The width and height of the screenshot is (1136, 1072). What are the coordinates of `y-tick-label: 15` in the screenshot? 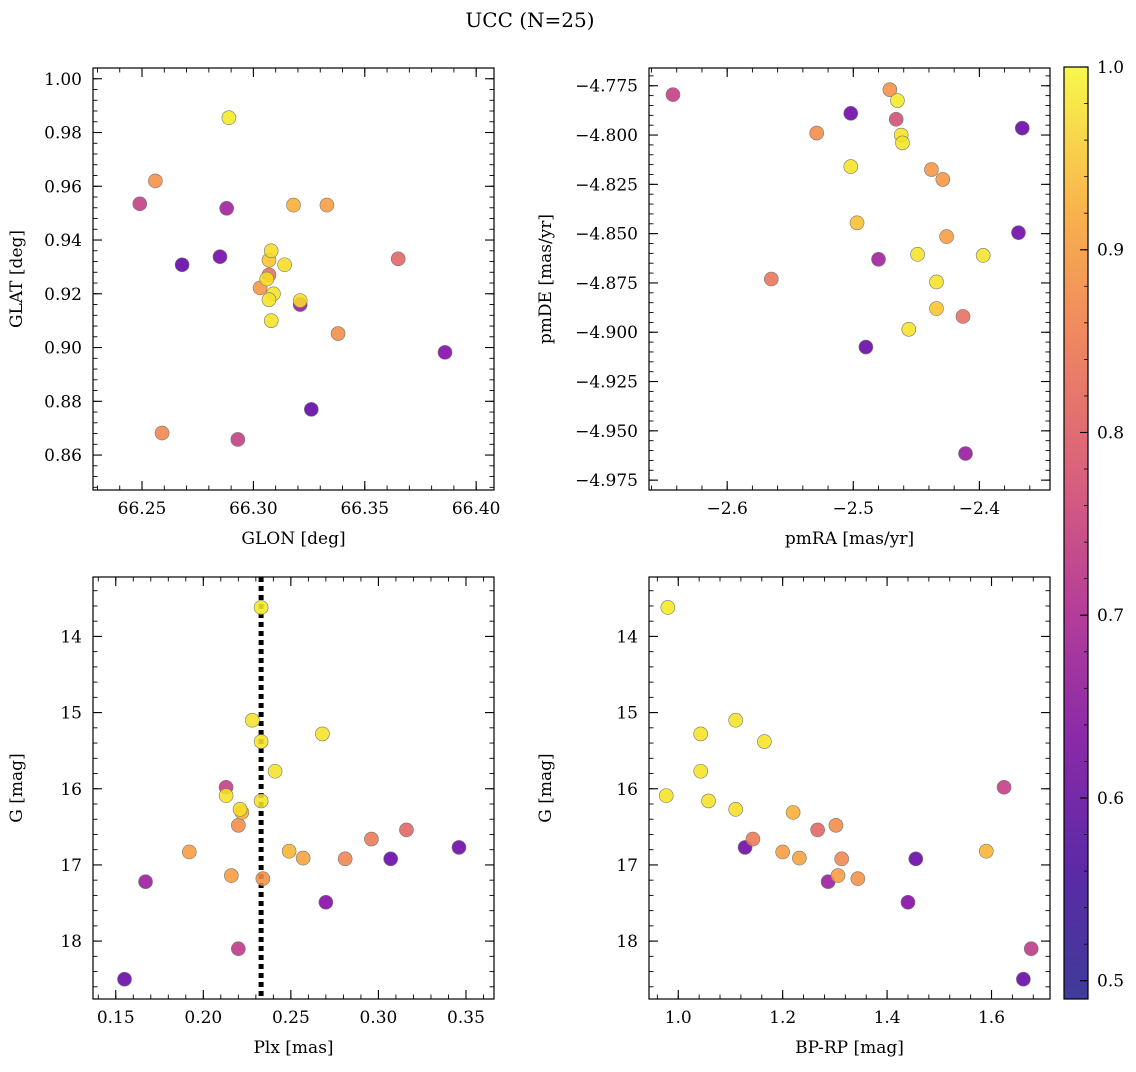 It's located at (71, 714).